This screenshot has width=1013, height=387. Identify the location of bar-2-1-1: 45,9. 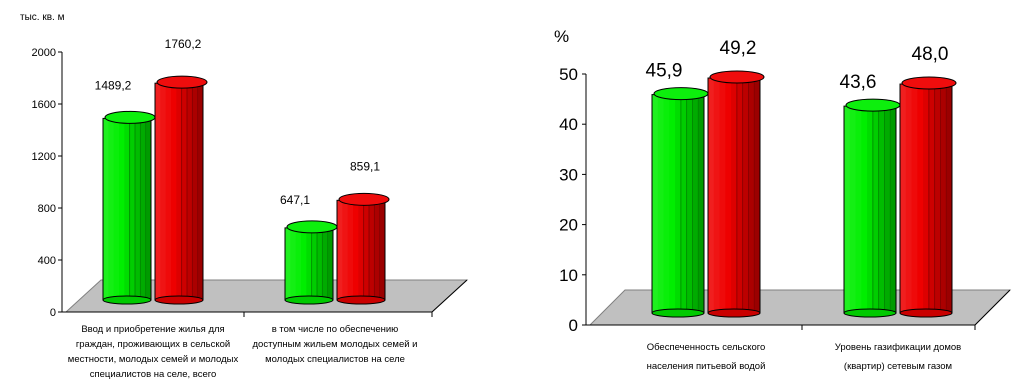
(677, 189).